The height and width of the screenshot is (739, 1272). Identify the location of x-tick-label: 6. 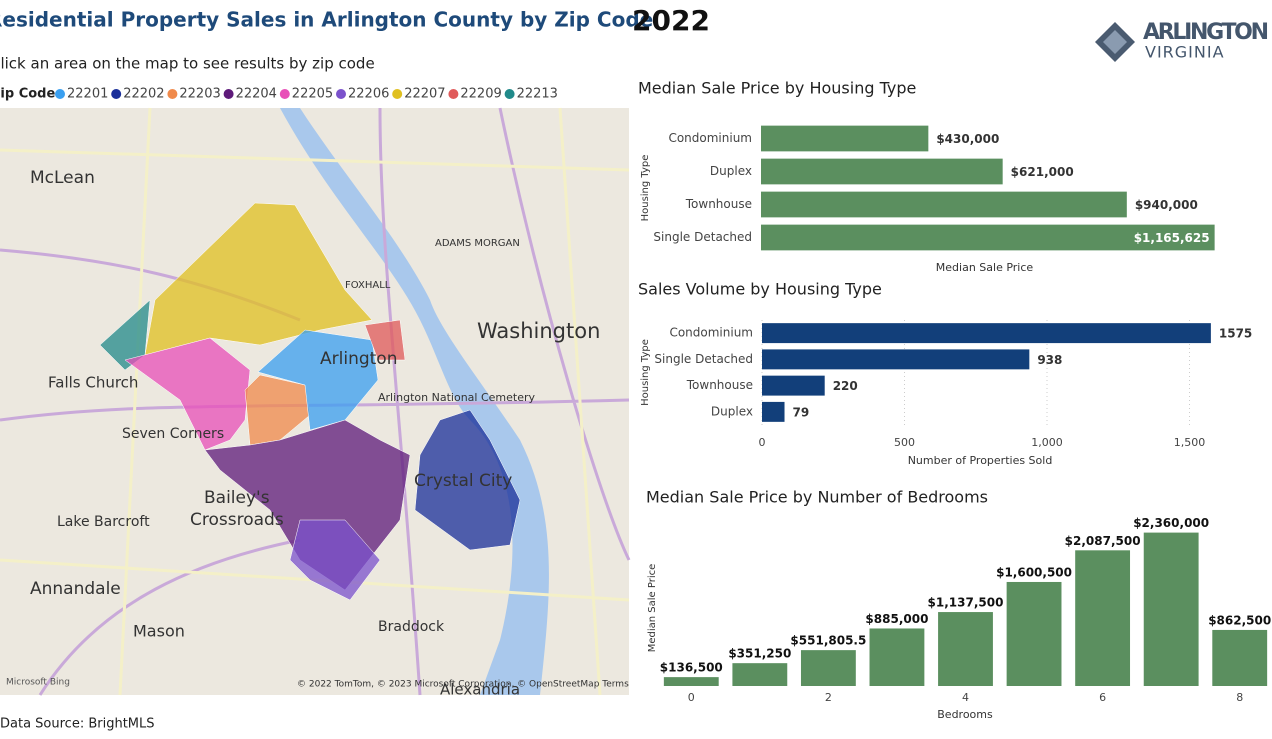
(1102, 697).